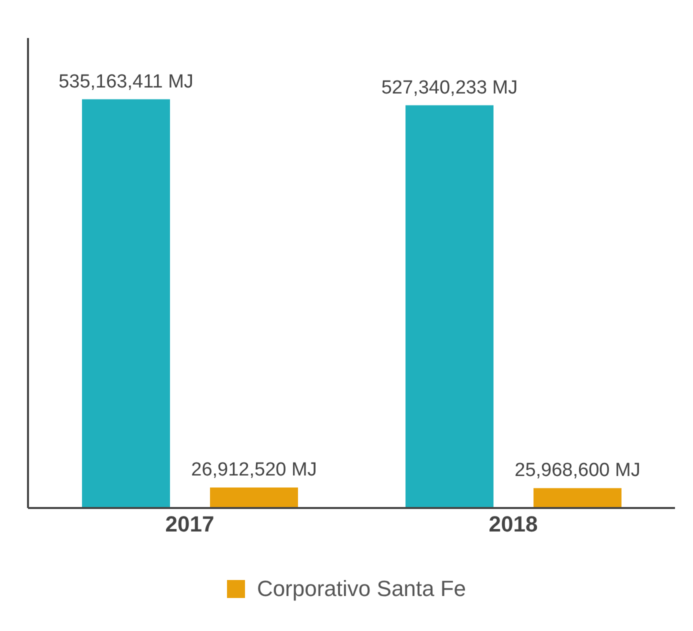  What do you see at coordinates (513, 524) in the screenshot?
I see `x-tick-label: 2018` at bounding box center [513, 524].